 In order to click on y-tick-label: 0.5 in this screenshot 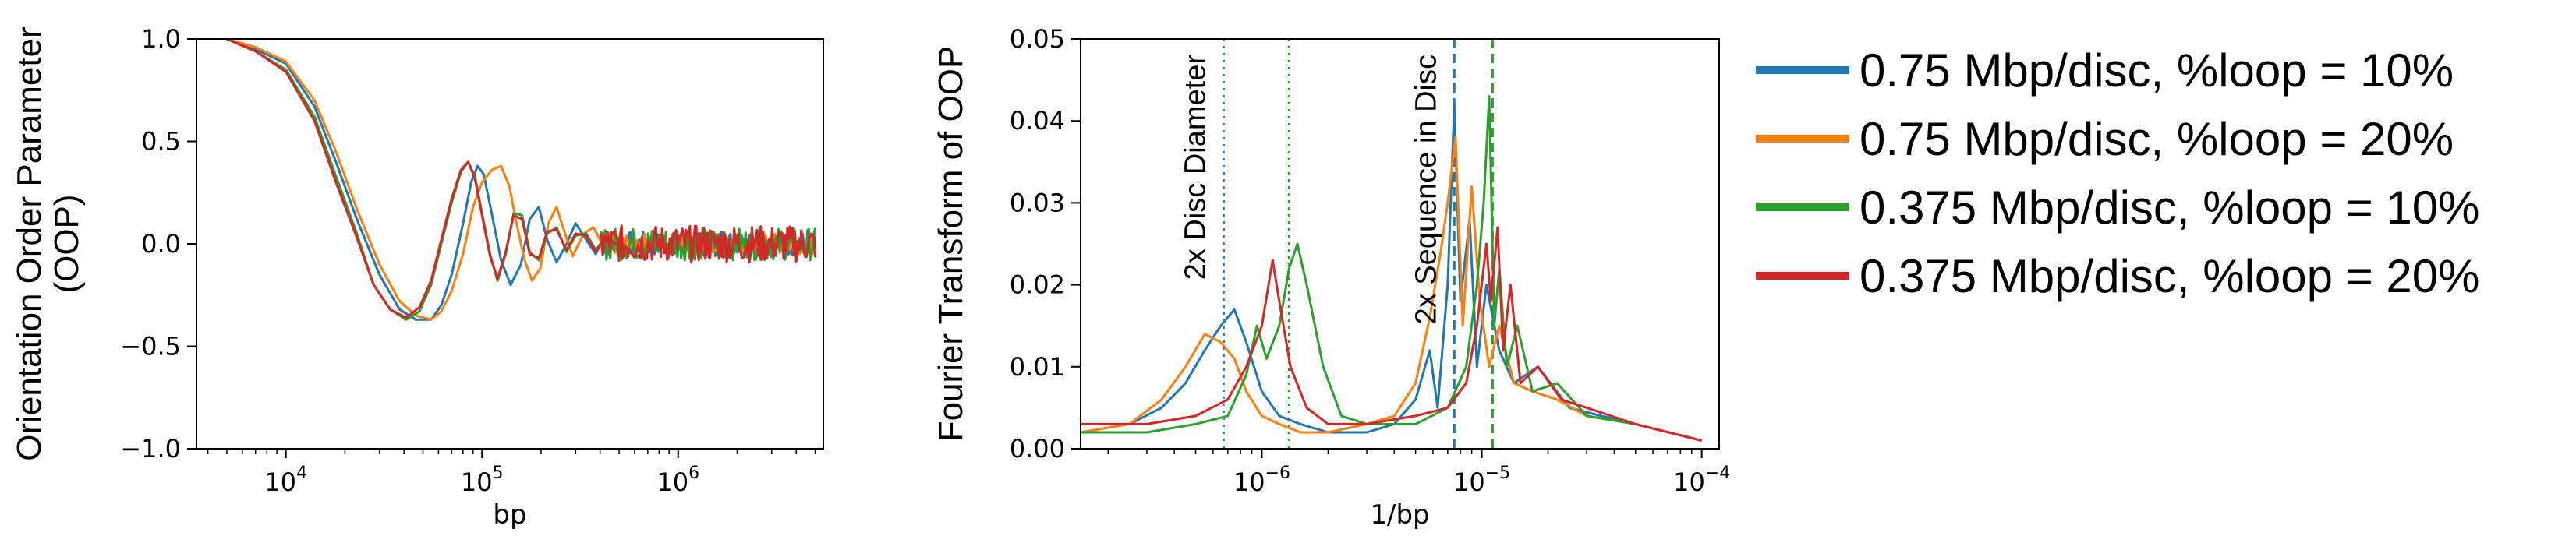, I will do `click(161, 142)`.